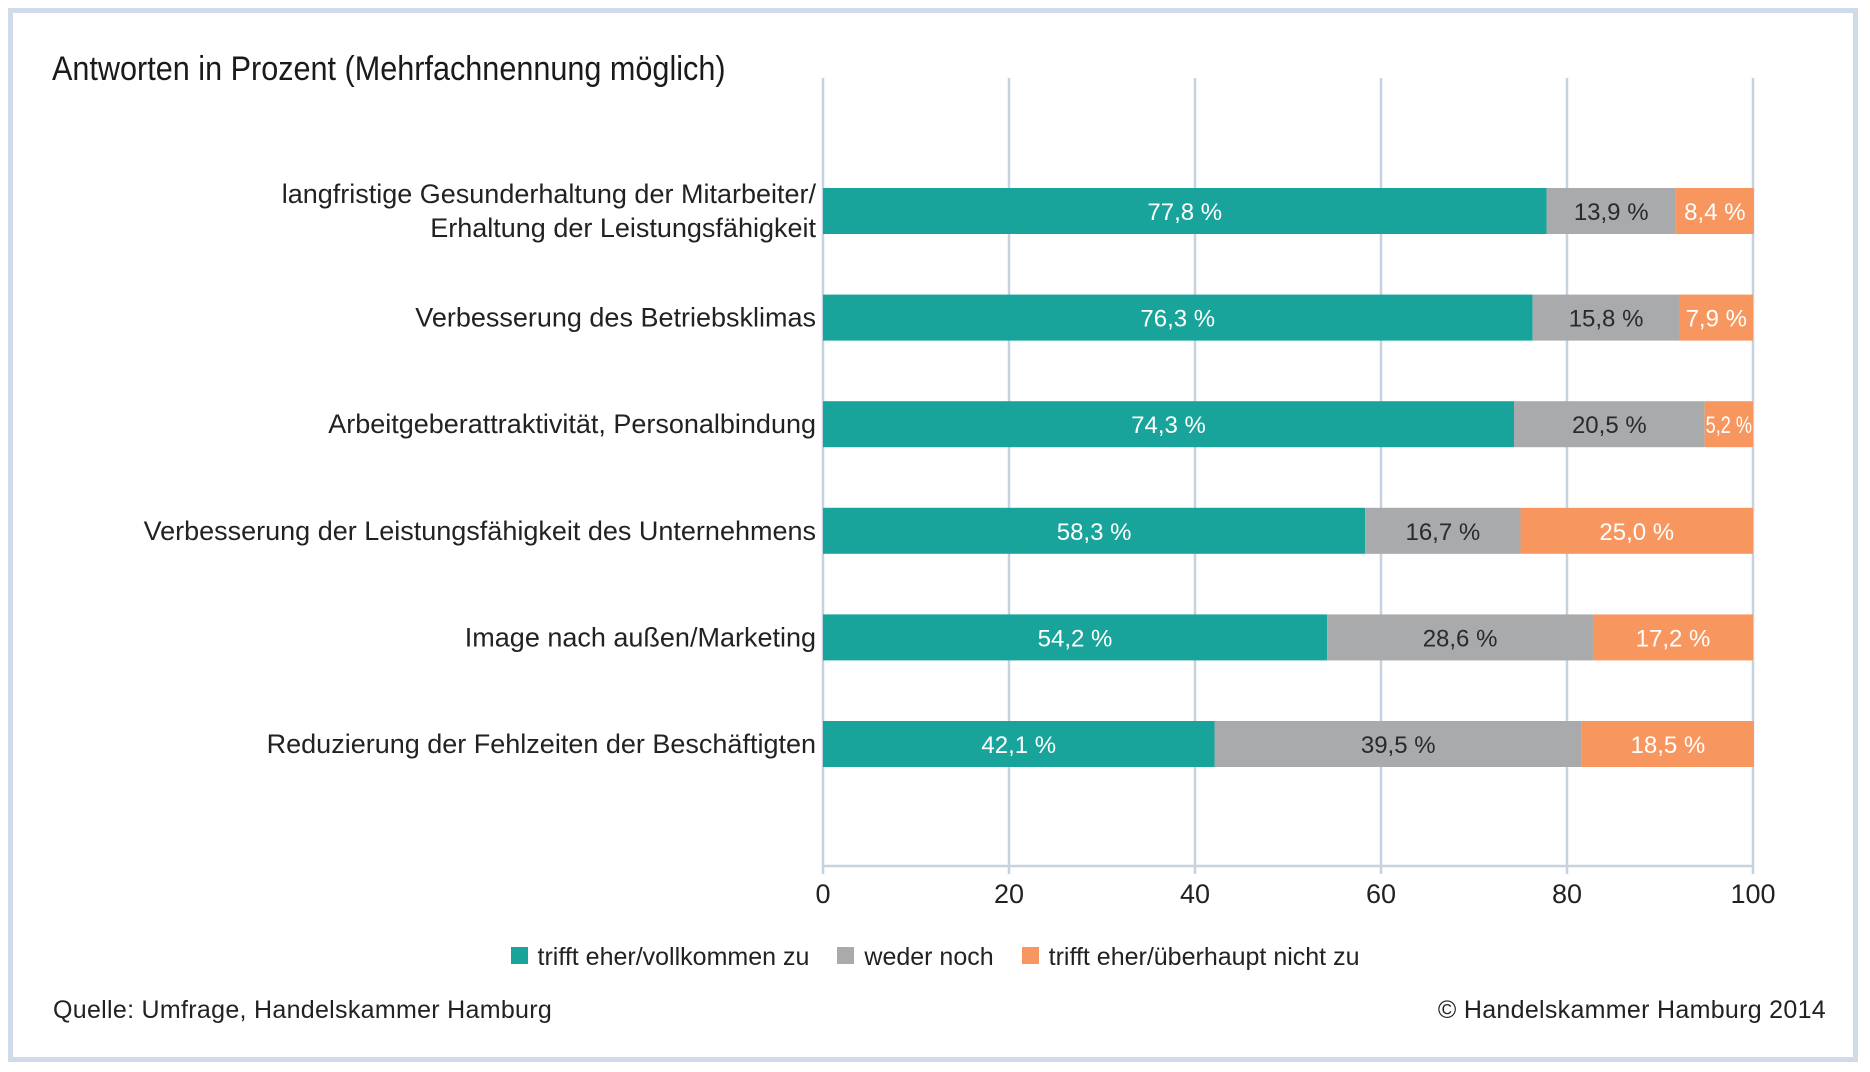  Describe the element at coordinates (623, 228) in the screenshot. I see `category-label: Erhaltung der Leistungsfähigkeit` at that location.